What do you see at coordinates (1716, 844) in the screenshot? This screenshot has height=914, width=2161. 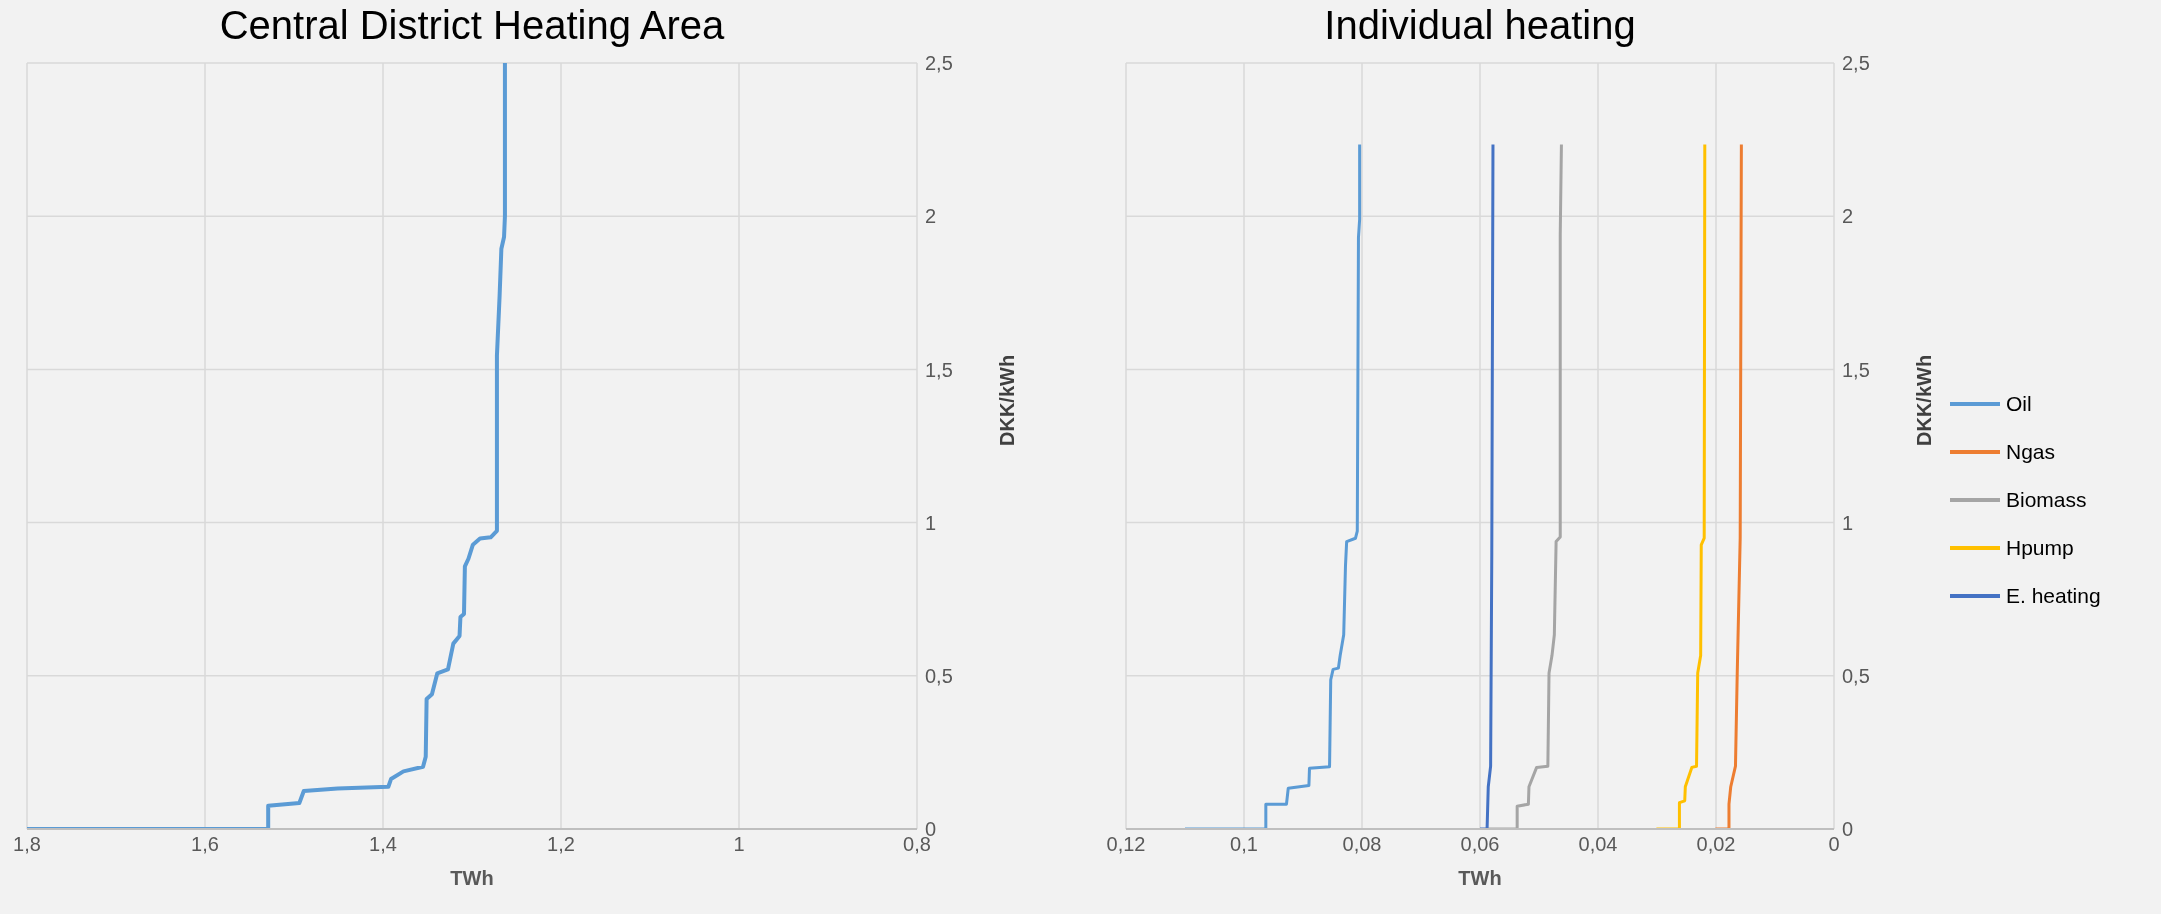 I see `x-tick-label: 0,02` at bounding box center [1716, 844].